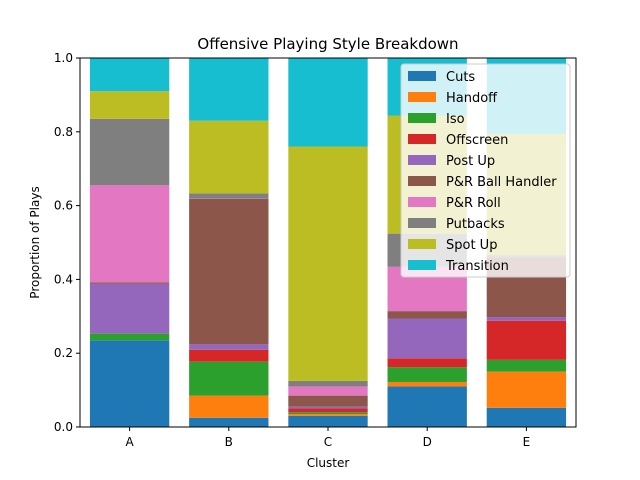  What do you see at coordinates (327, 44) in the screenshot?
I see `chart-title: Offensive Playing Style Breakdown` at bounding box center [327, 44].